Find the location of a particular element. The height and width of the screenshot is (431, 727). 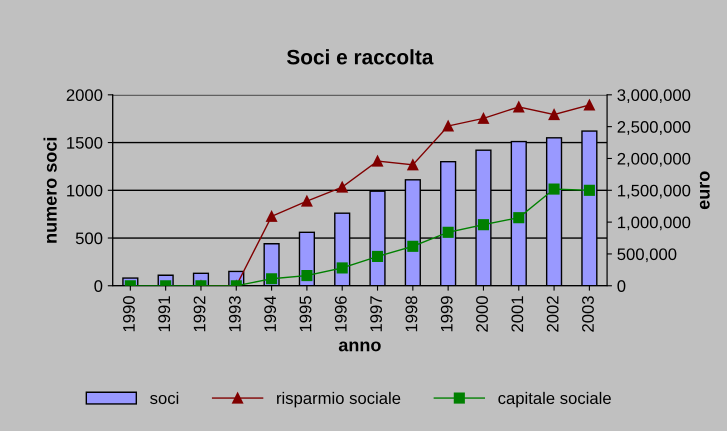

x-tick-label: 1994 is located at coordinates (270, 314).